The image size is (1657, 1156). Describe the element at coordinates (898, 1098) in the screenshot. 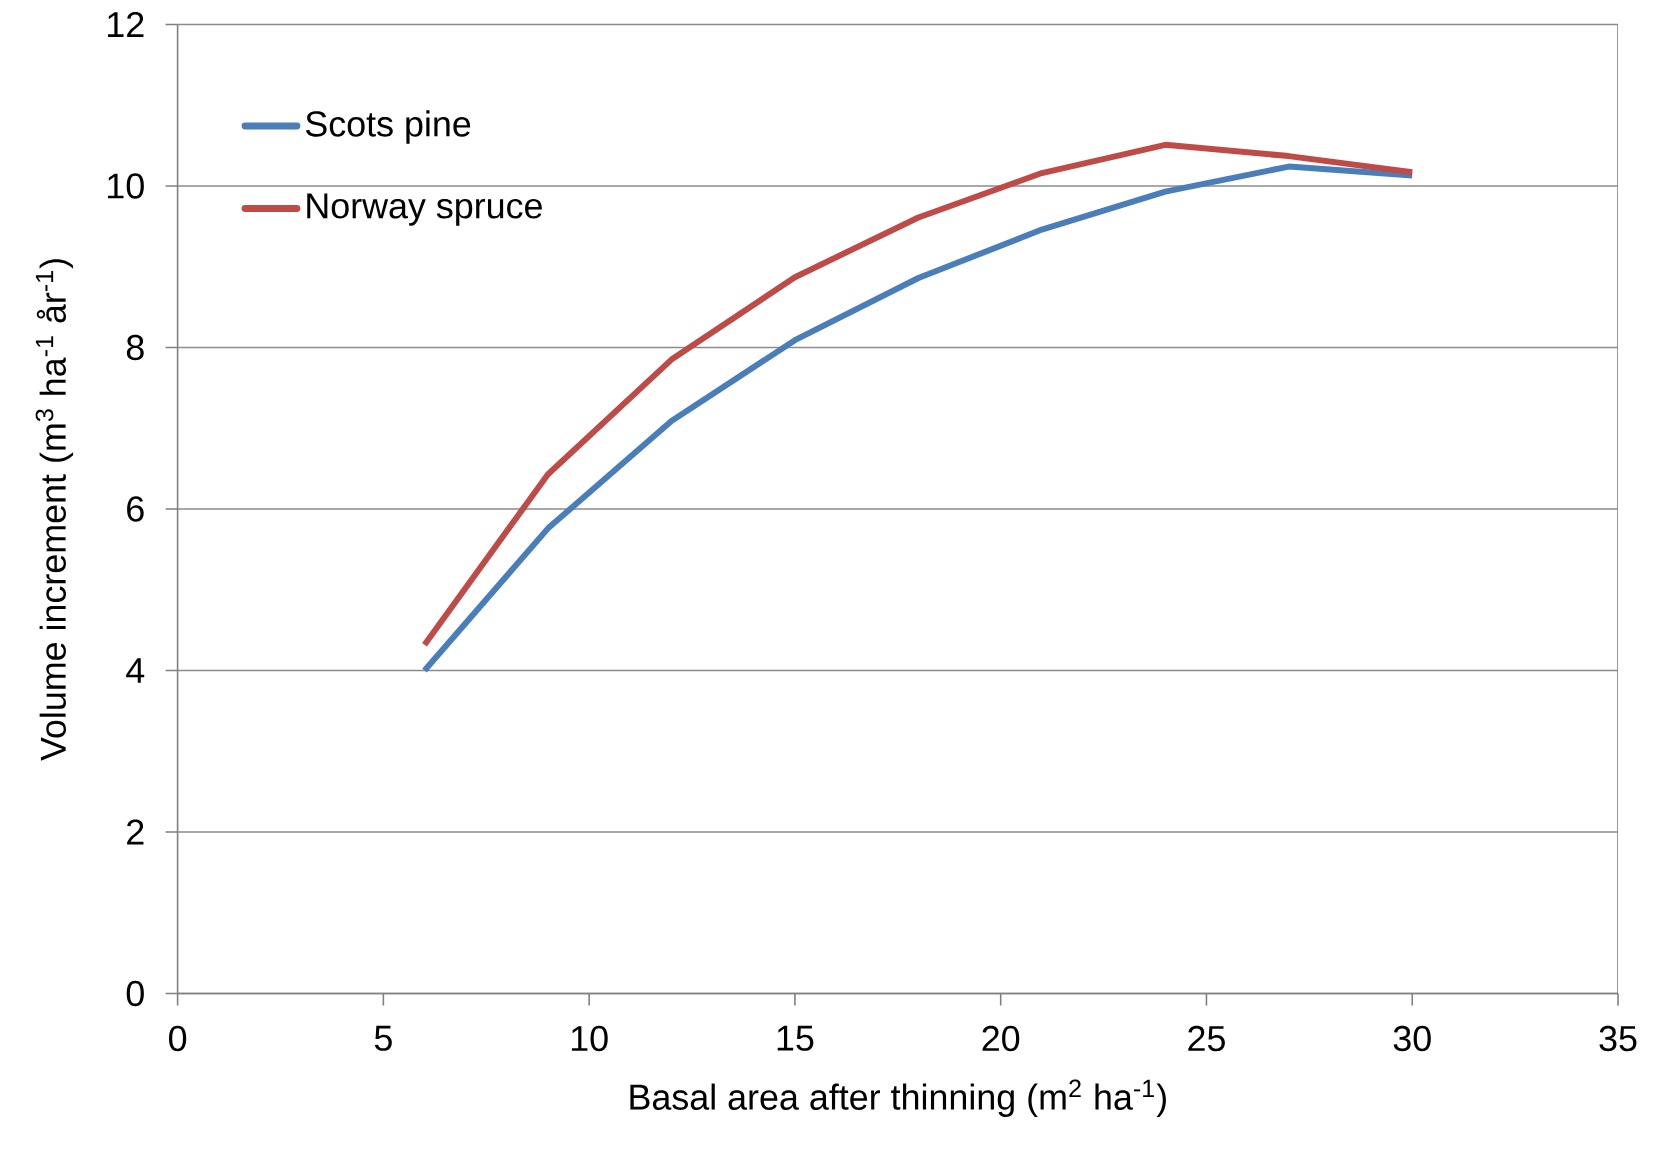

I see `x-axis-title: Basal area after thinning (m$^{2}$ ha$^{-1}$)` at that location.